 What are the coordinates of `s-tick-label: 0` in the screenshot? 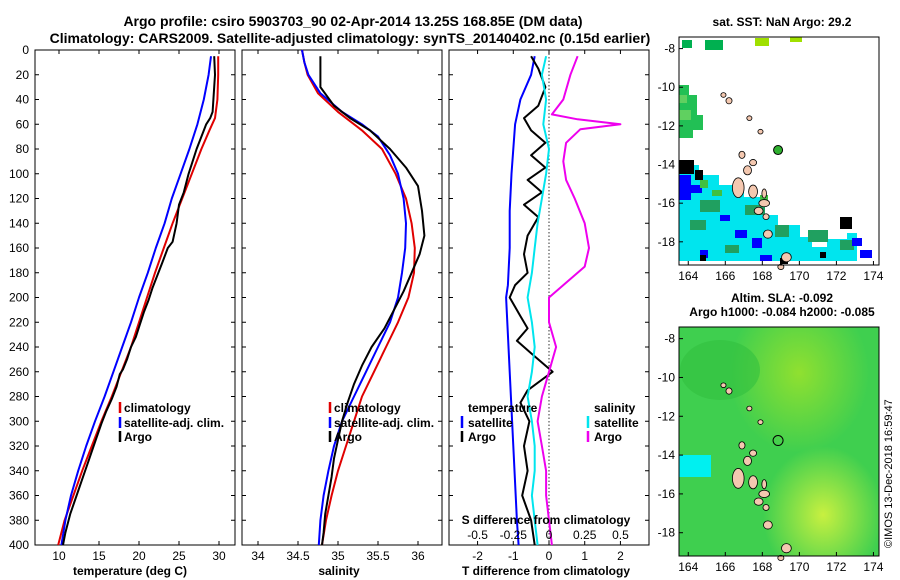 It's located at (549, 535).